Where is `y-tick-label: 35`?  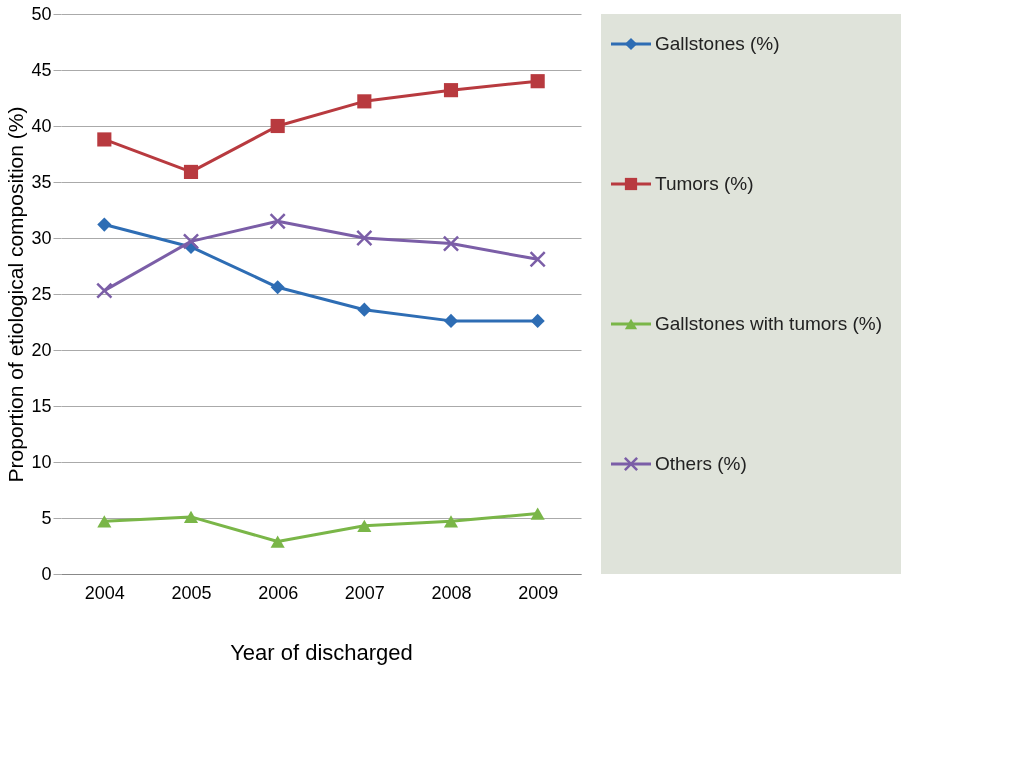
y-tick-label: 35 is located at coordinates (41, 181).